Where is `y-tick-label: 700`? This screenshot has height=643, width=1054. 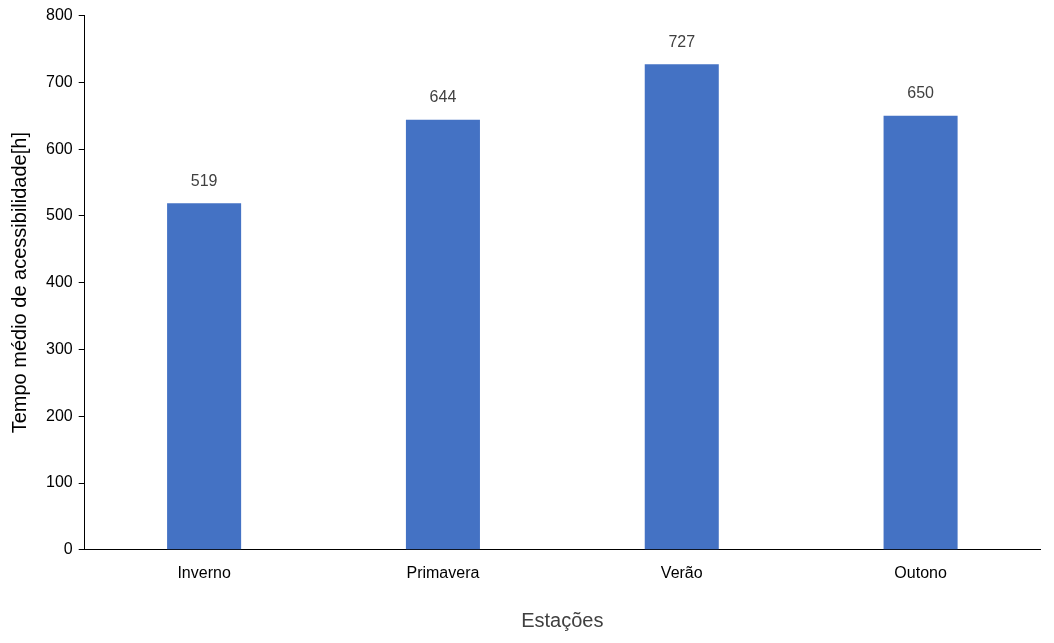 y-tick-label: 700 is located at coordinates (59, 81).